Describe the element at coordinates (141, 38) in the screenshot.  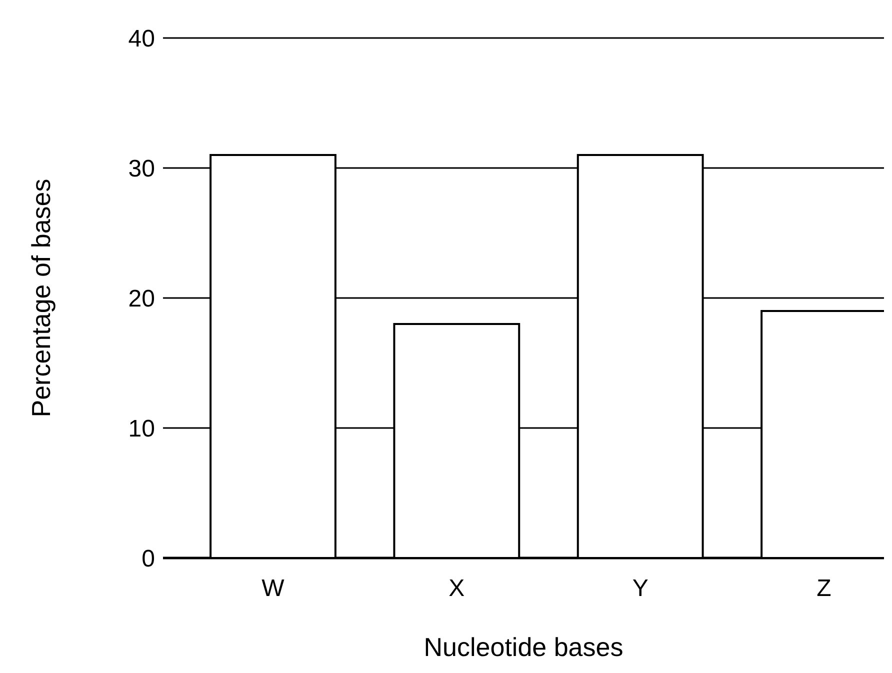
I see `y-tick-label: 40` at that location.